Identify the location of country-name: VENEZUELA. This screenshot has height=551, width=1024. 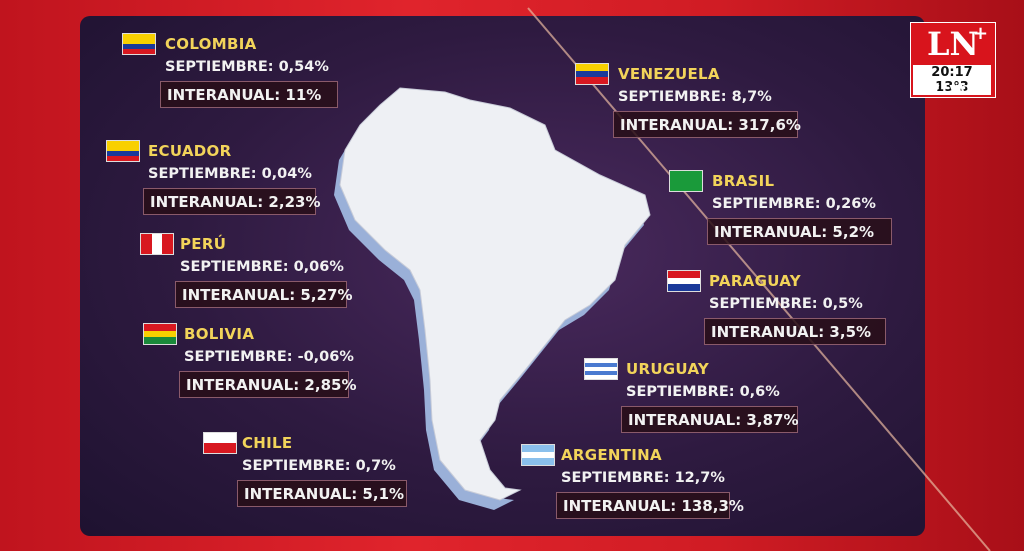
(669, 74).